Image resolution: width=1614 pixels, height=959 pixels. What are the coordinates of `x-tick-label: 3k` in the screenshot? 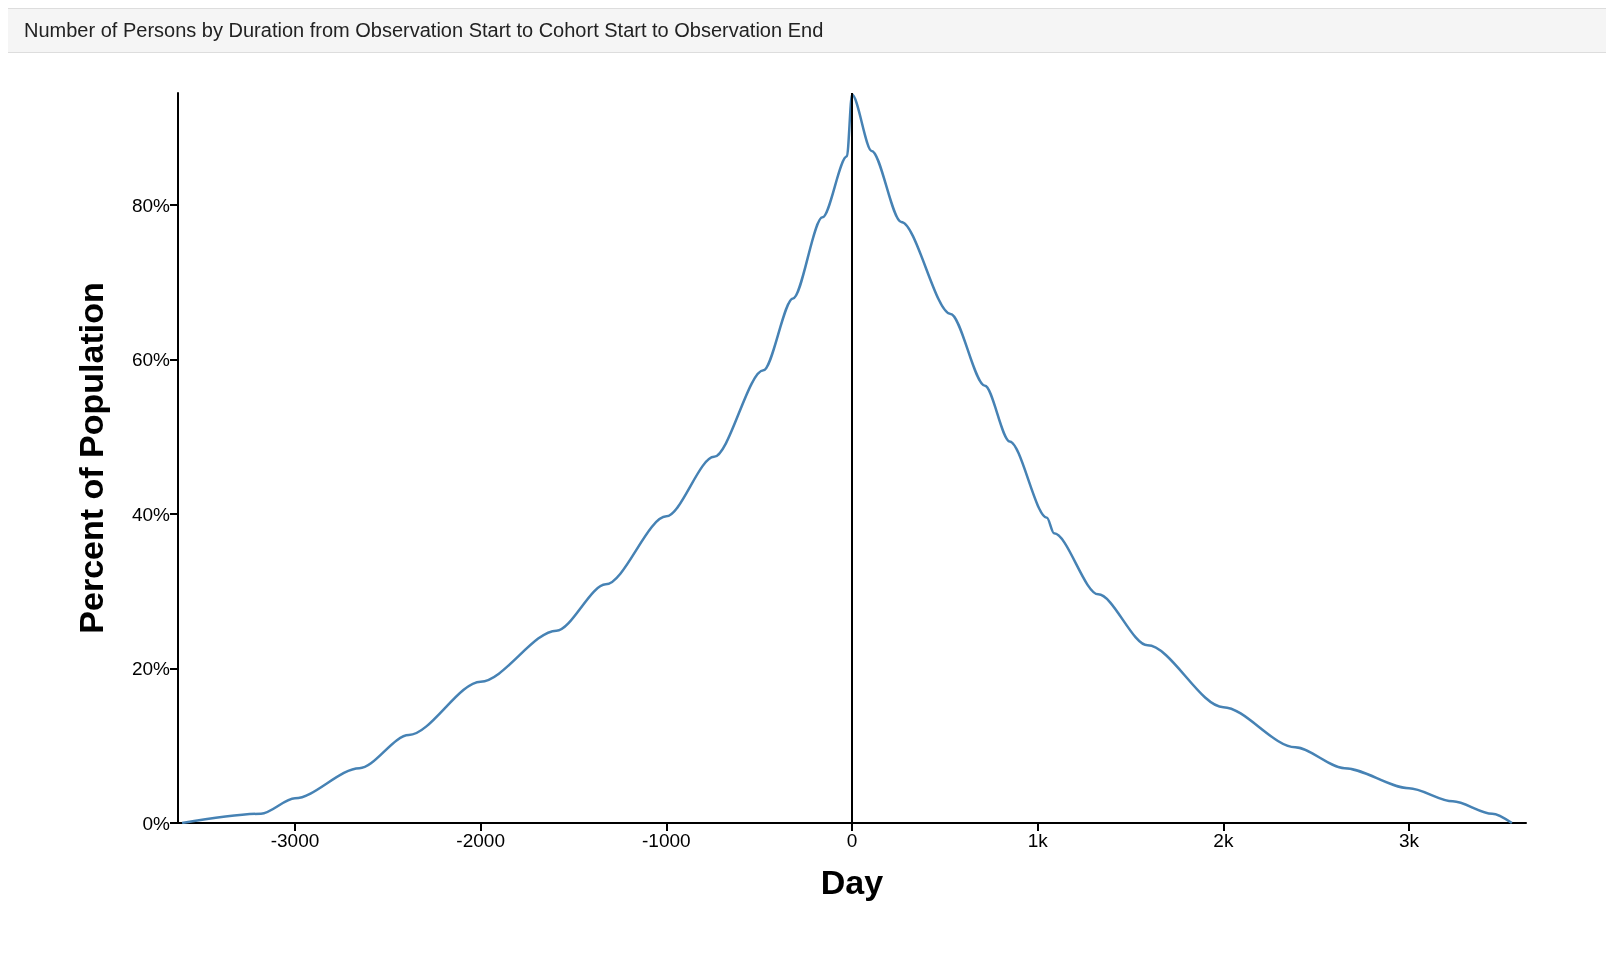 It's located at (1409, 840).